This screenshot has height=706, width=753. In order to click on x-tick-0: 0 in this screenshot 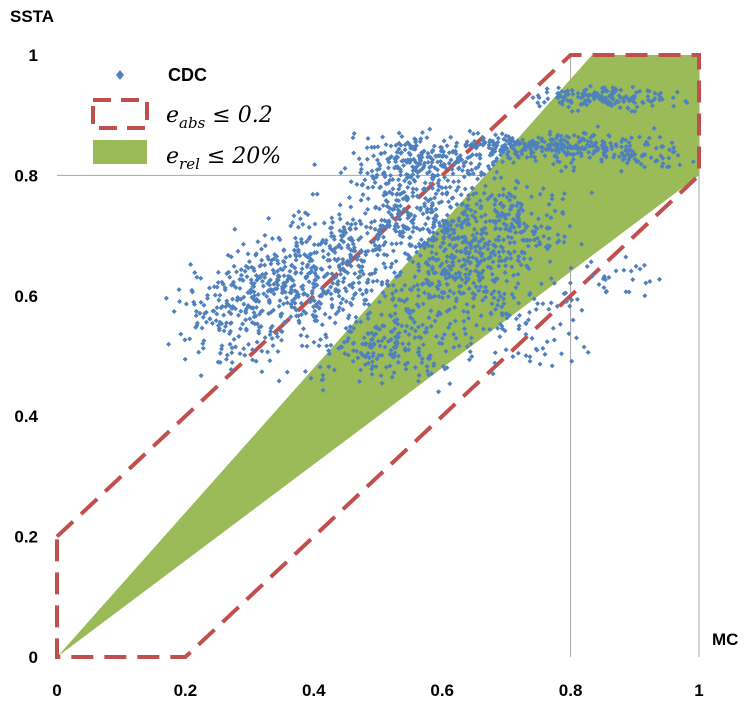, I will do `click(56, 690)`.